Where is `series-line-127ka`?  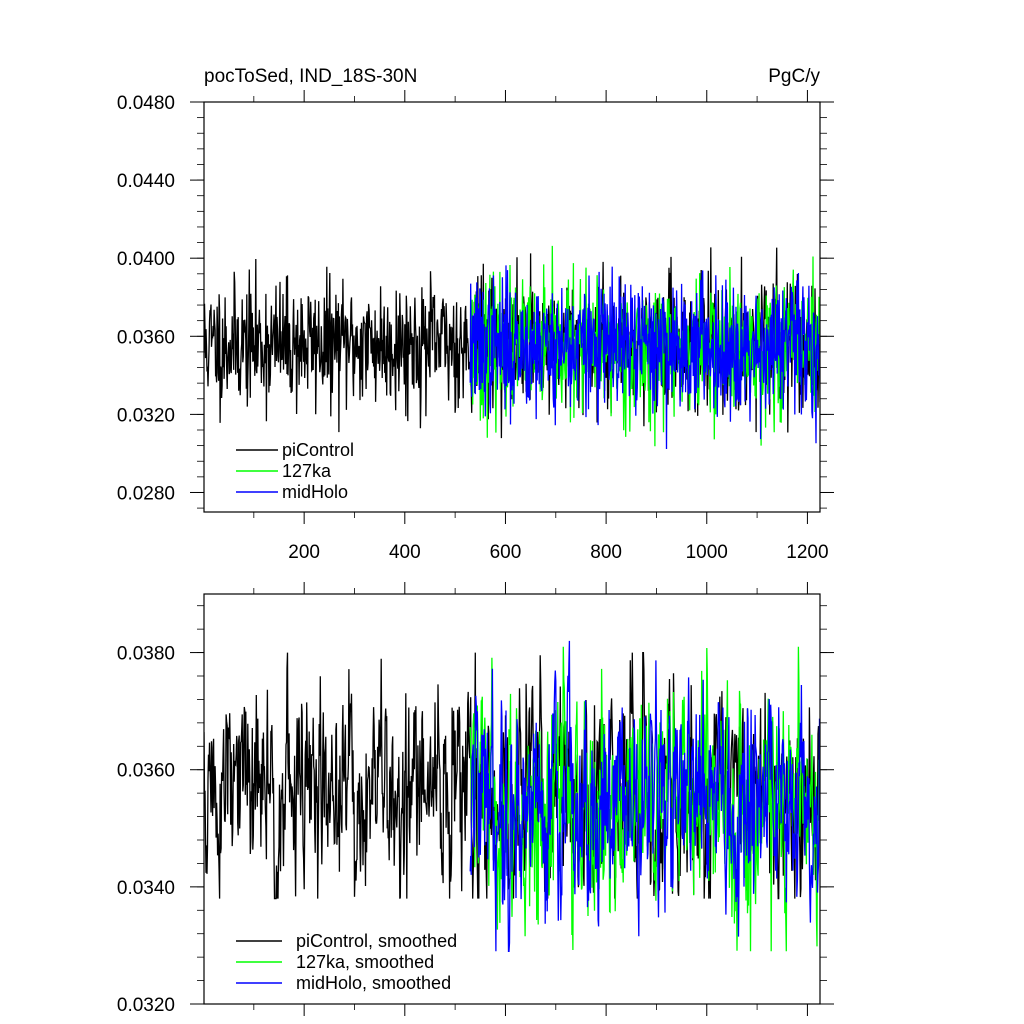 series-line-127ka is located at coordinates (644, 346).